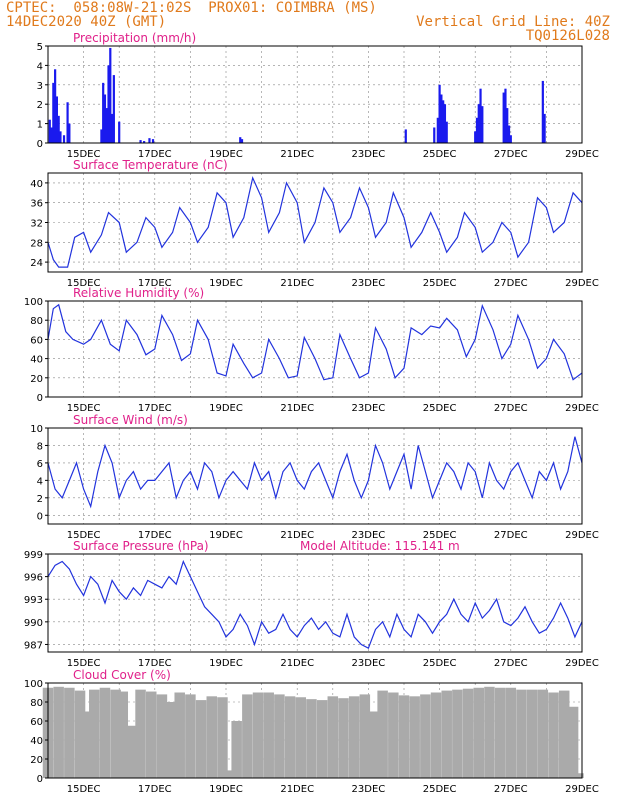 The image size is (618, 800). What do you see at coordinates (567, 36) in the screenshot?
I see `model-code-text: TQ0126L028` at bounding box center [567, 36].